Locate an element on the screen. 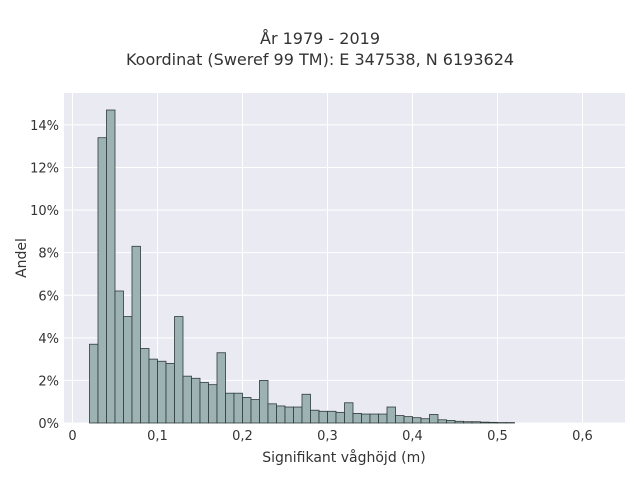 The height and width of the screenshot is (484, 640). chart-title: År 1979 - 2019 is located at coordinates (320, 38).